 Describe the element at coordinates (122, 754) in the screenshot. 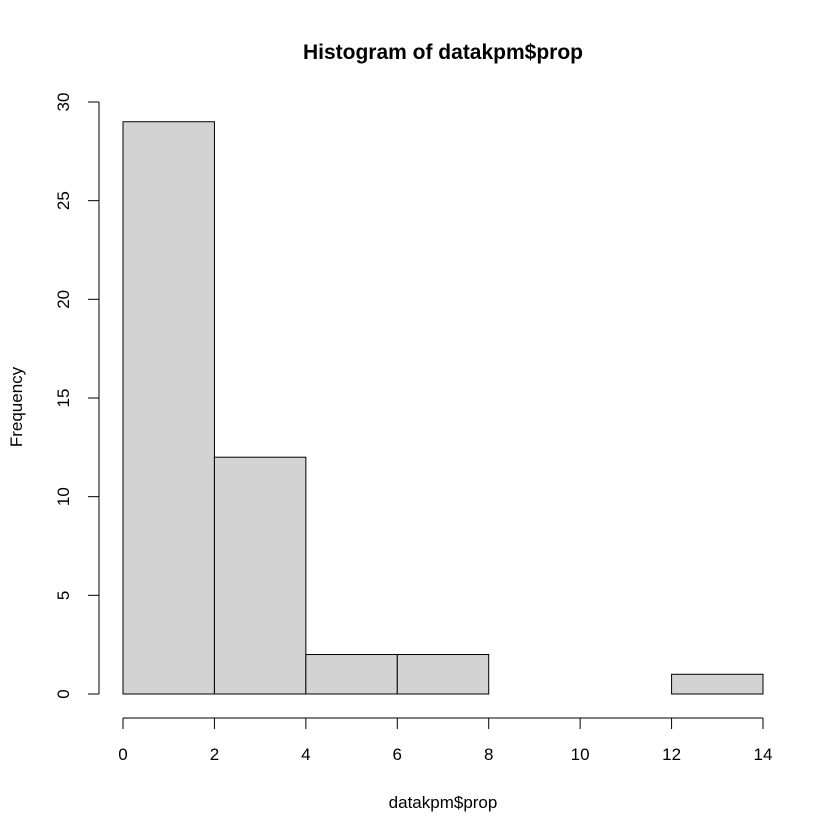

I see `x-tick-label-0: 0` at that location.